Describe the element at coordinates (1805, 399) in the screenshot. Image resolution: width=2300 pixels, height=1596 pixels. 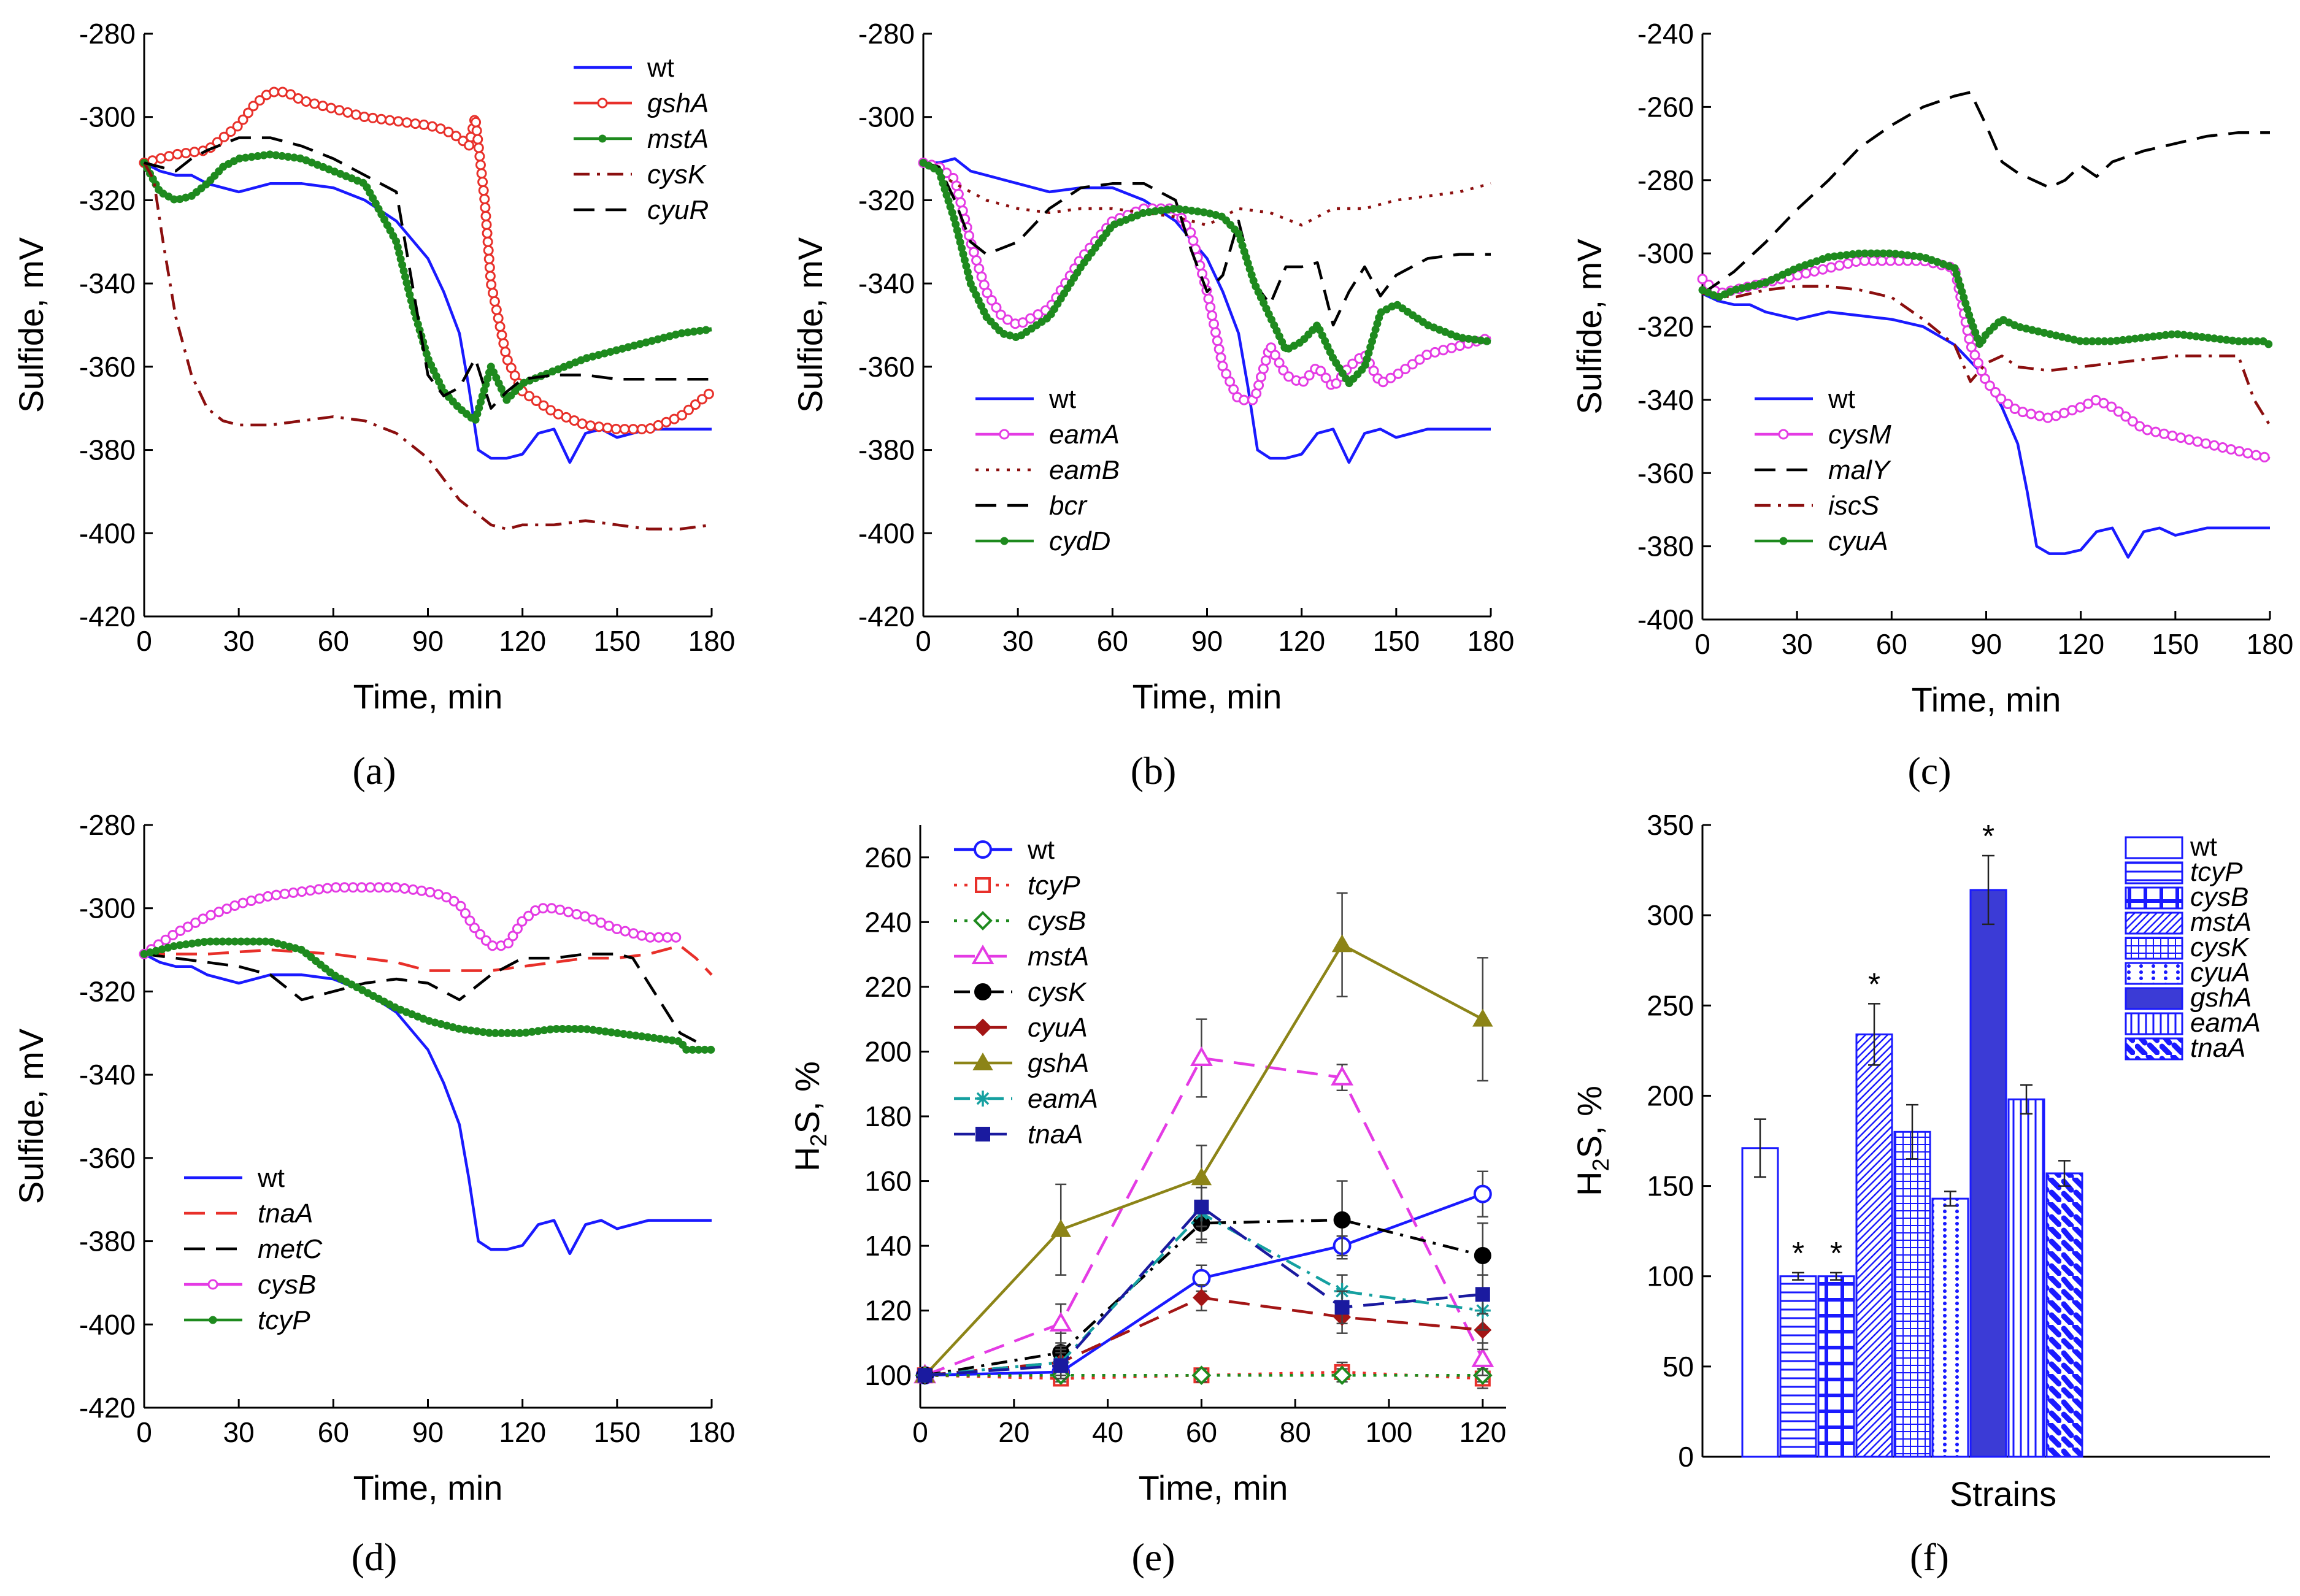
I see `legend-item-wt: wt` at that location.